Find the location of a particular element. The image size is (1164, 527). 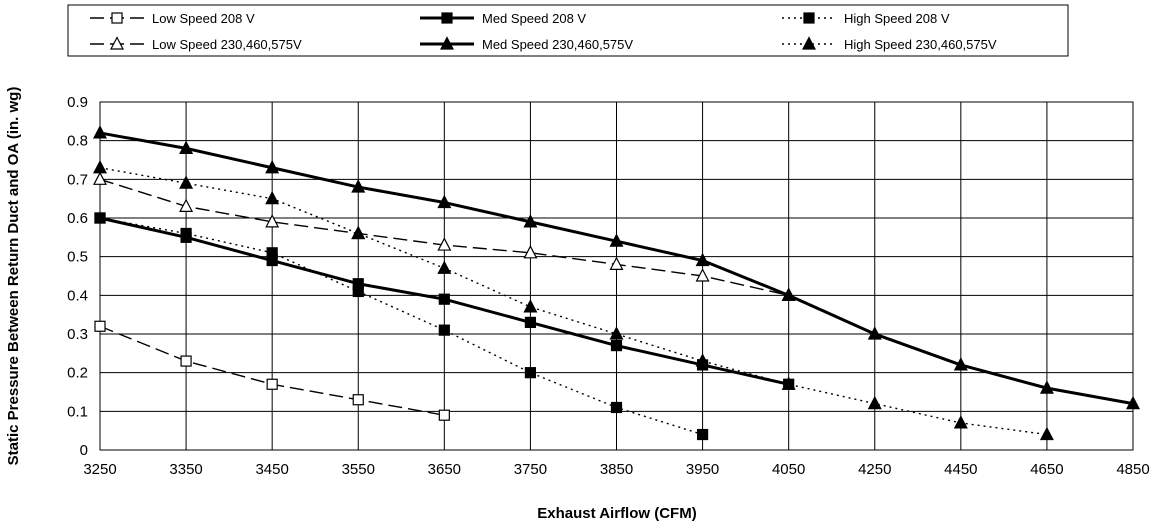

legend-label: Med Speed 208 V is located at coordinates (534, 18).